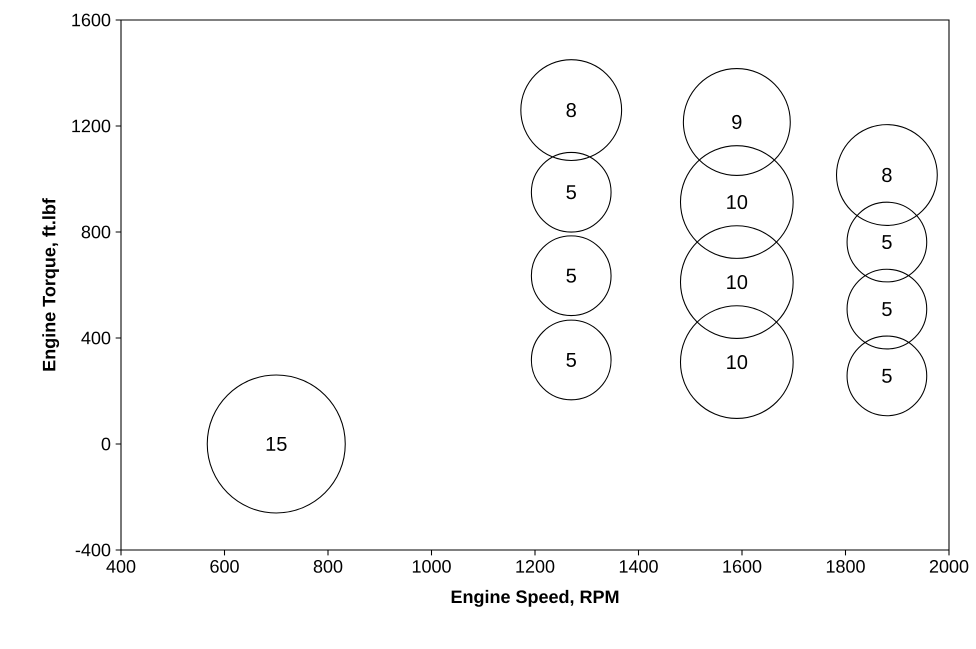  I want to click on x-tick-label: 800, so click(328, 566).